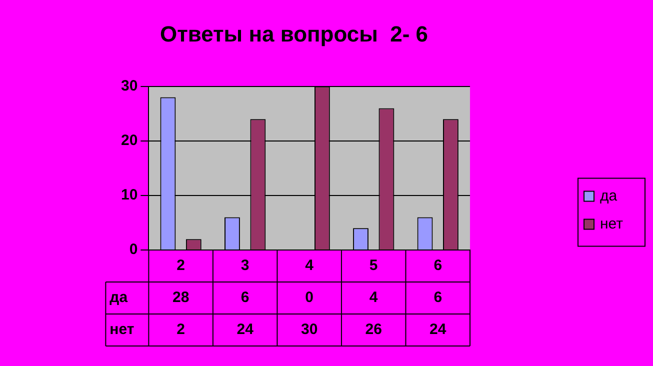 Image resolution: width=653 pixels, height=366 pixels. Describe the element at coordinates (438, 265) in the screenshot. I see `x-tick-label: 6` at that location.